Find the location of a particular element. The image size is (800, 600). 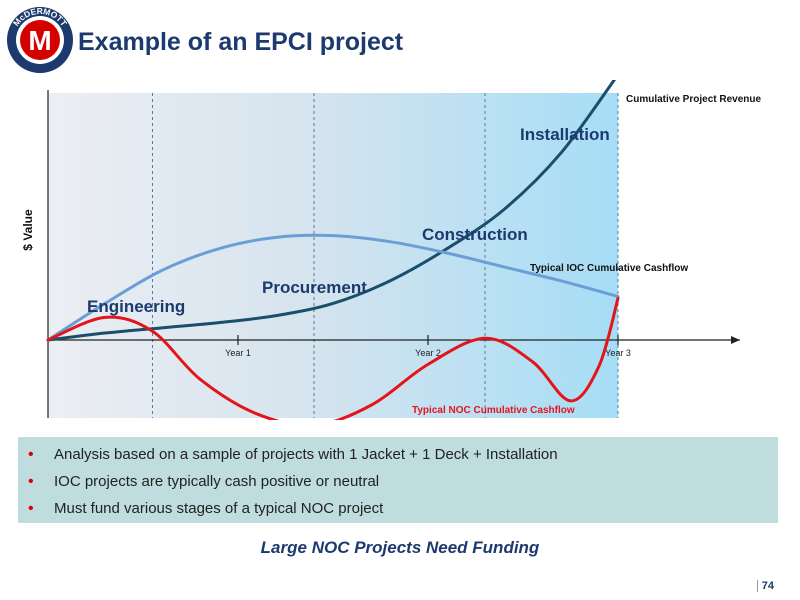

page-title: Example of an EPCI project is located at coordinates (241, 42).